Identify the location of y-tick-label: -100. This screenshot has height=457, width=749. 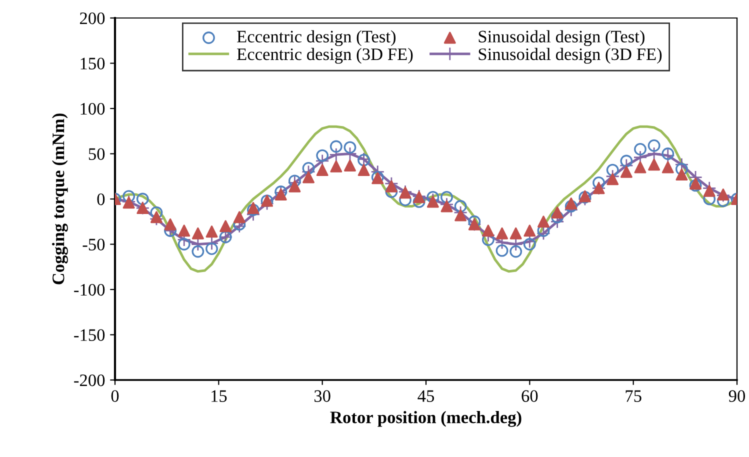
(89, 290).